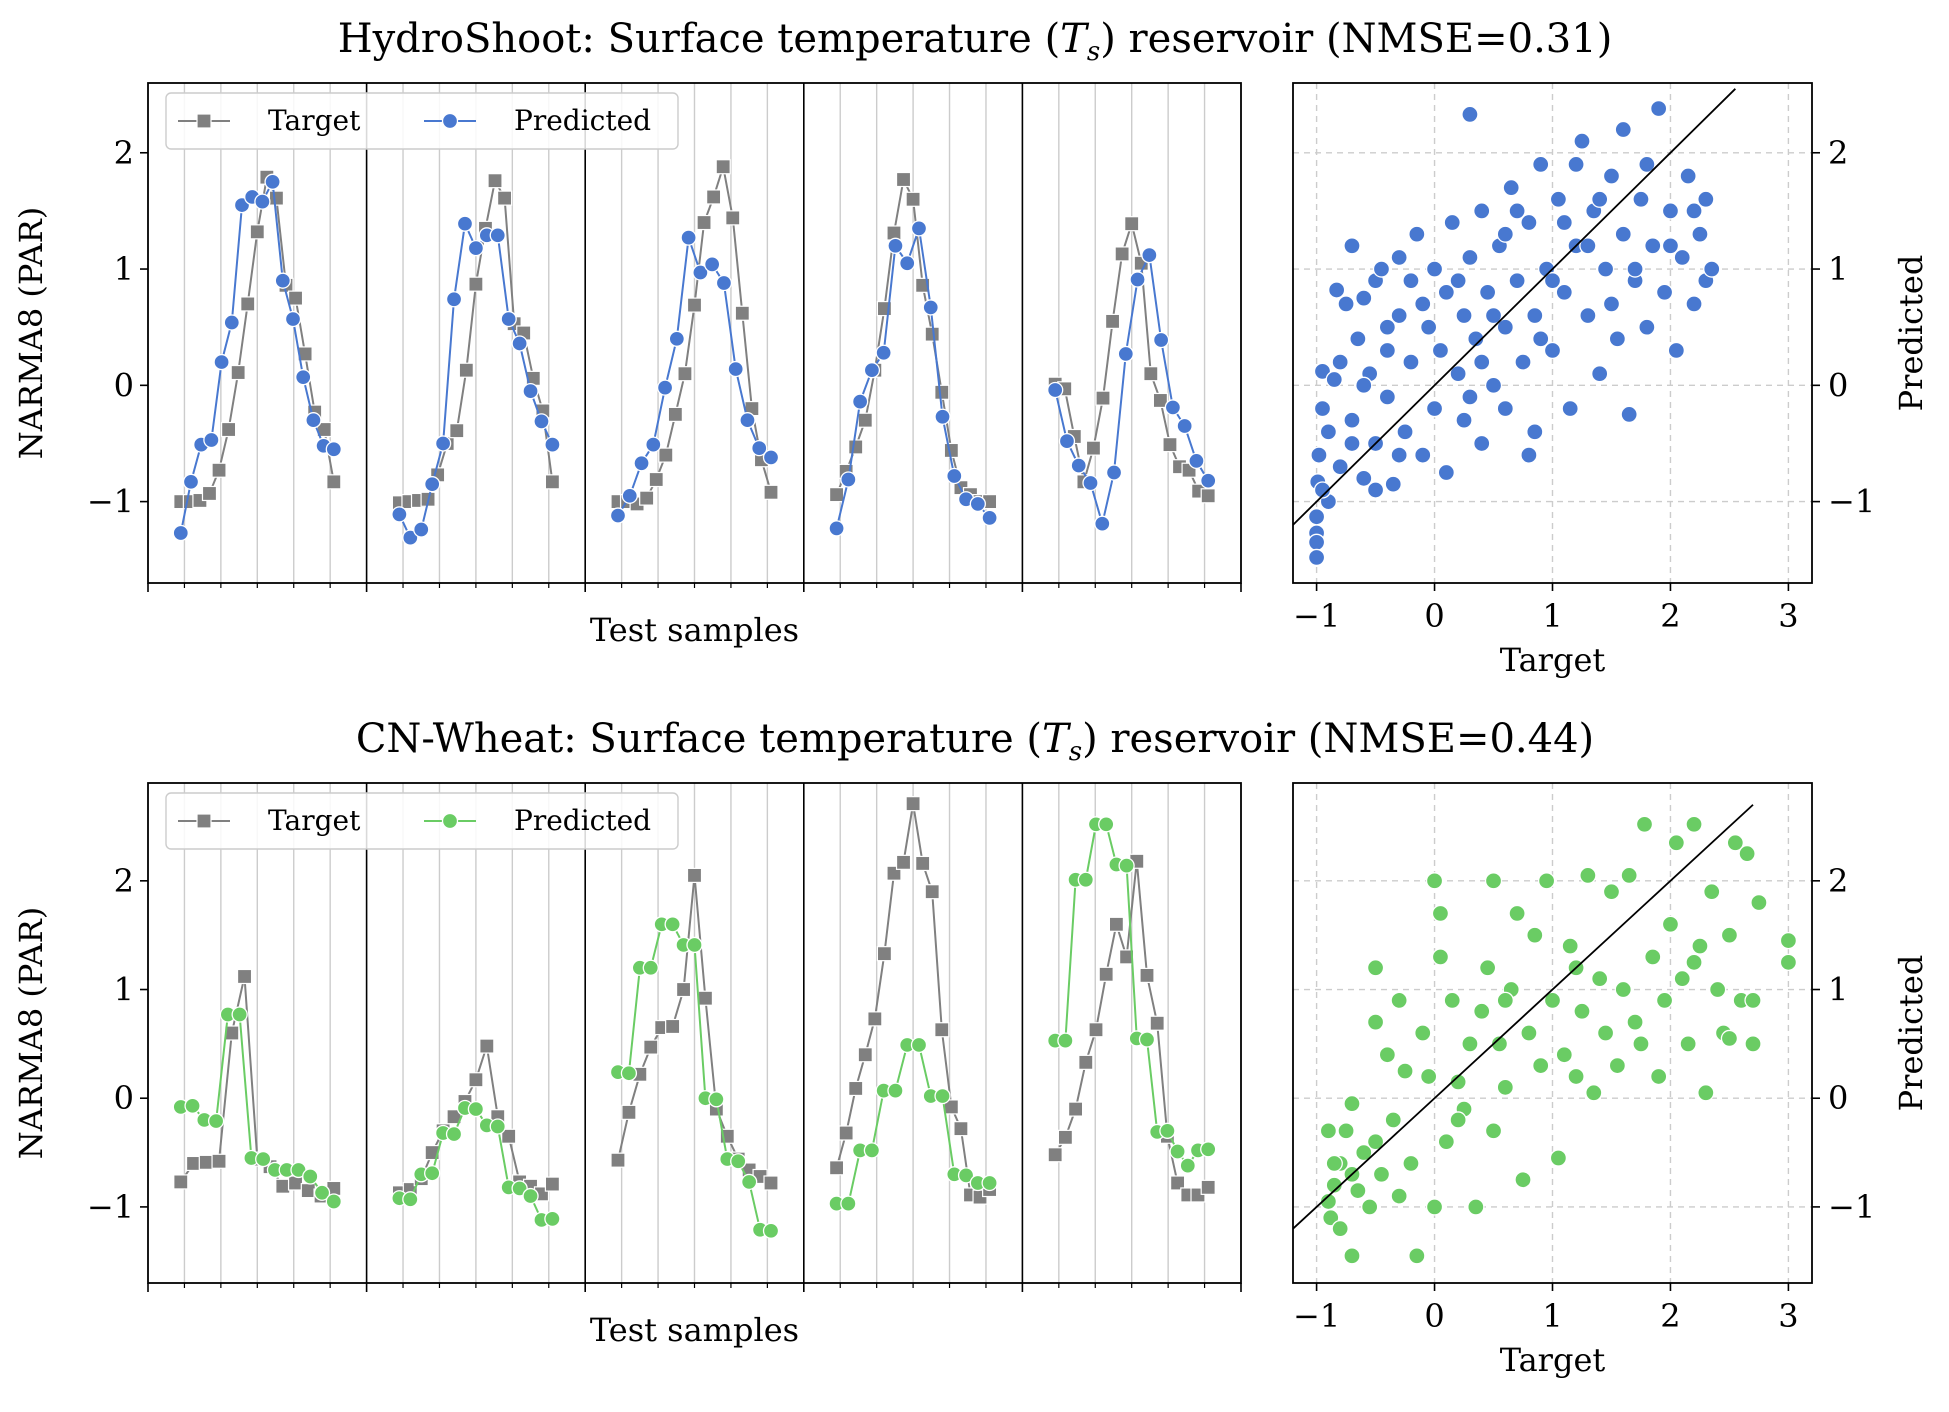 This screenshot has width=1949, height=1412. What do you see at coordinates (1911, 333) in the screenshot?
I see `y-axis-label: Predicted` at bounding box center [1911, 333].